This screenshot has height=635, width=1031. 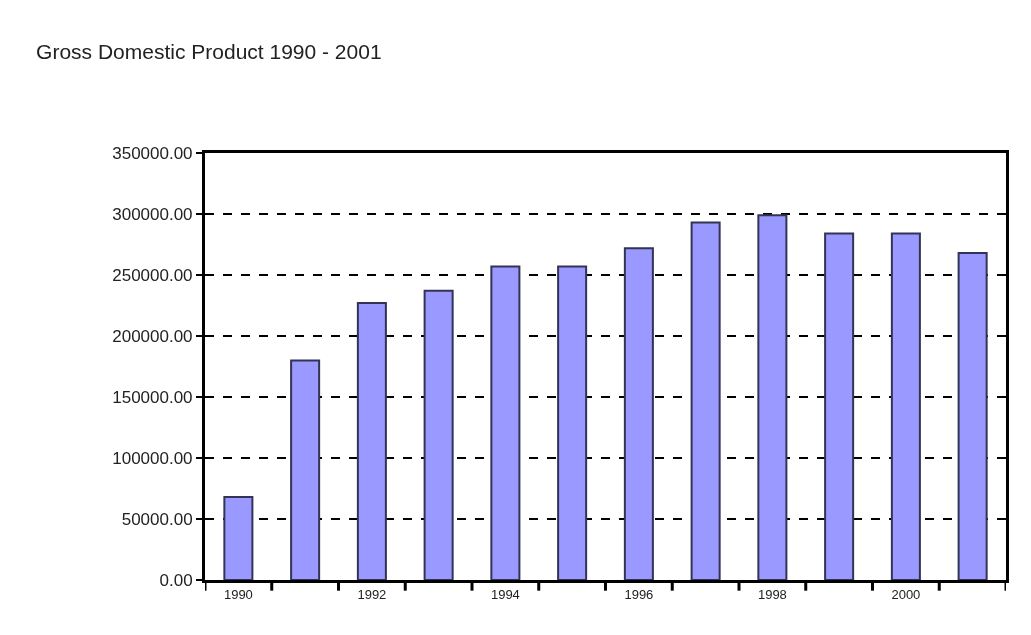 What do you see at coordinates (772, 594) in the screenshot?
I see `x-tick-label: 1998` at bounding box center [772, 594].